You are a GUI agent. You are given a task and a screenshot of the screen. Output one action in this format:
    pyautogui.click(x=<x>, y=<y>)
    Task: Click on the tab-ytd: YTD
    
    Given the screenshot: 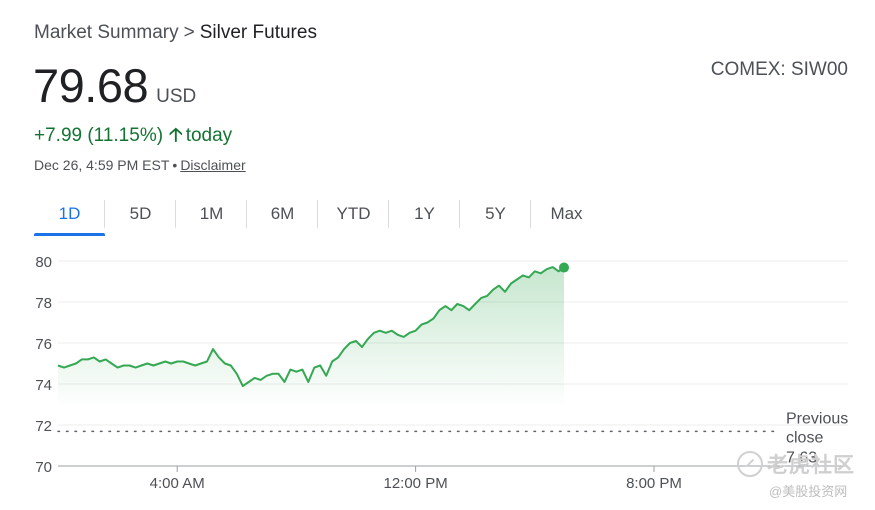 What is the action you would take?
    pyautogui.click(x=353, y=216)
    